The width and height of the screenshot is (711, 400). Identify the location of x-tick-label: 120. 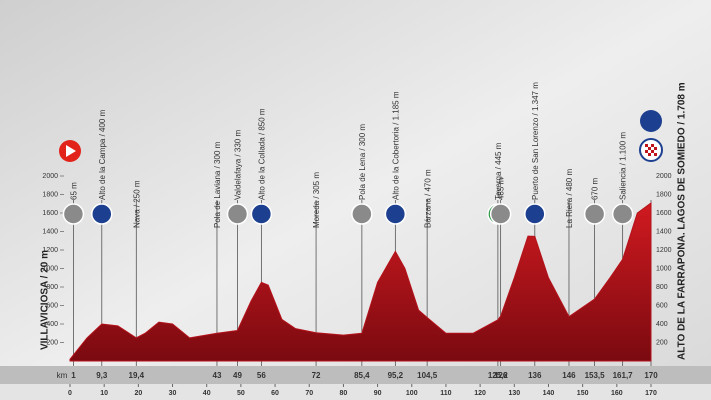
(480, 393).